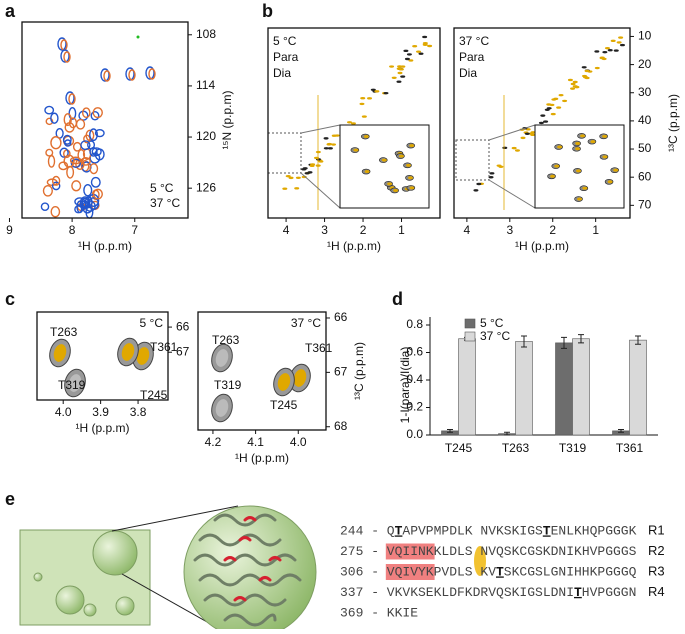 The image size is (685, 634). Describe the element at coordinates (206, 34) in the screenshot. I see `y-tick-label: 108` at that location.